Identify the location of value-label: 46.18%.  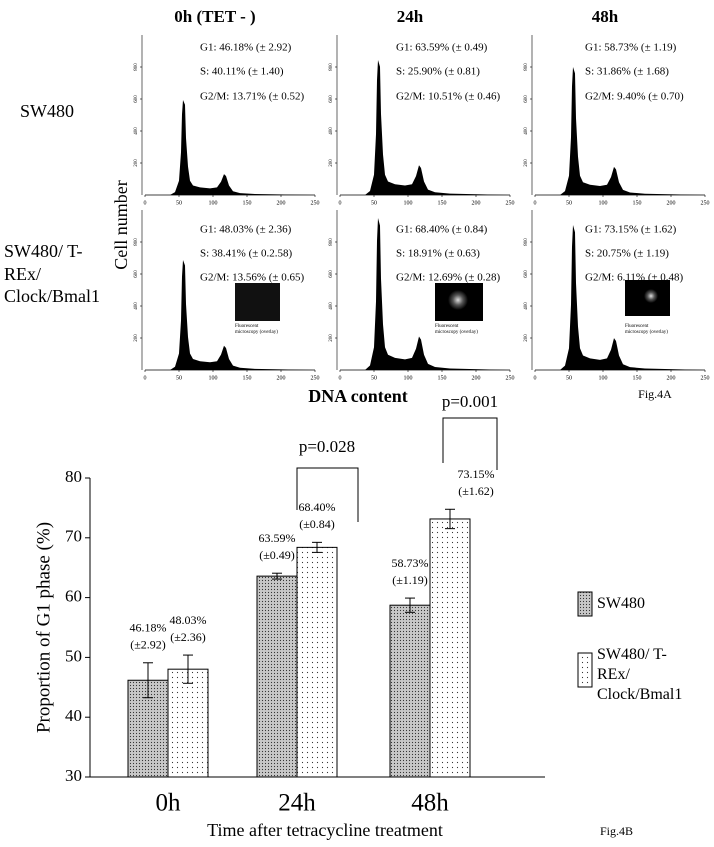
(148, 628).